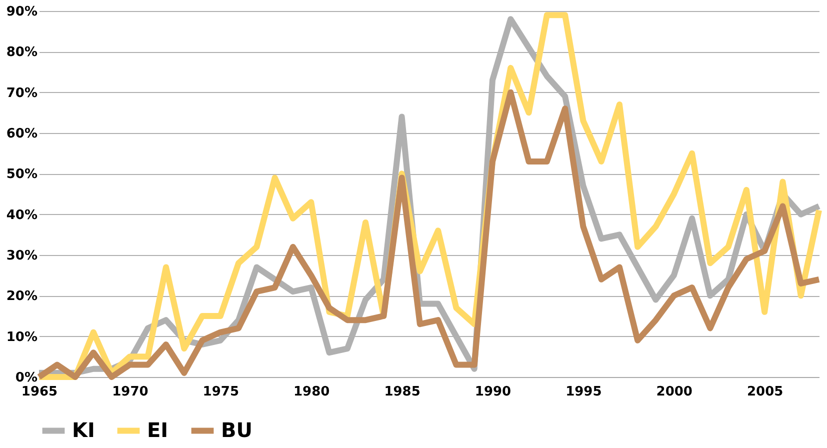  What do you see at coordinates (83, 430) in the screenshot?
I see `legend-label: KI` at bounding box center [83, 430].